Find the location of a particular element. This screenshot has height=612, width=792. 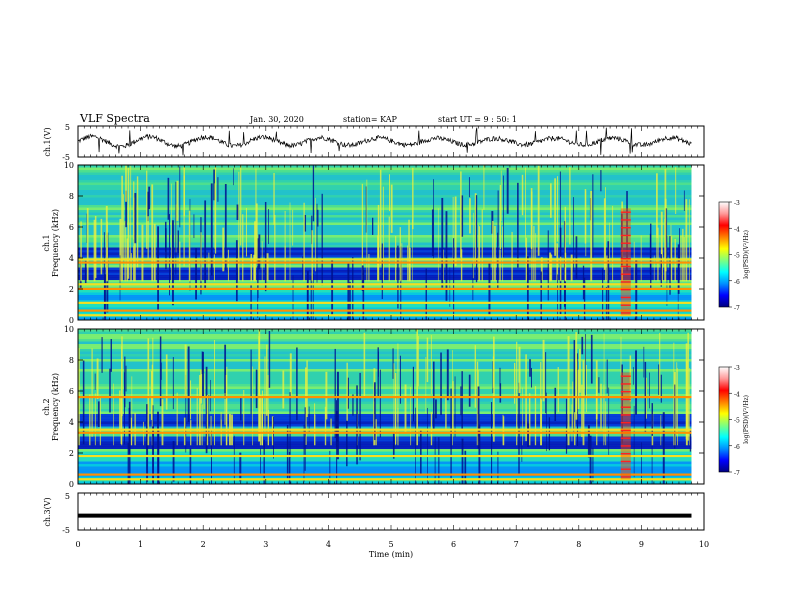

x-axis-label: Time (min) is located at coordinates (391, 554).